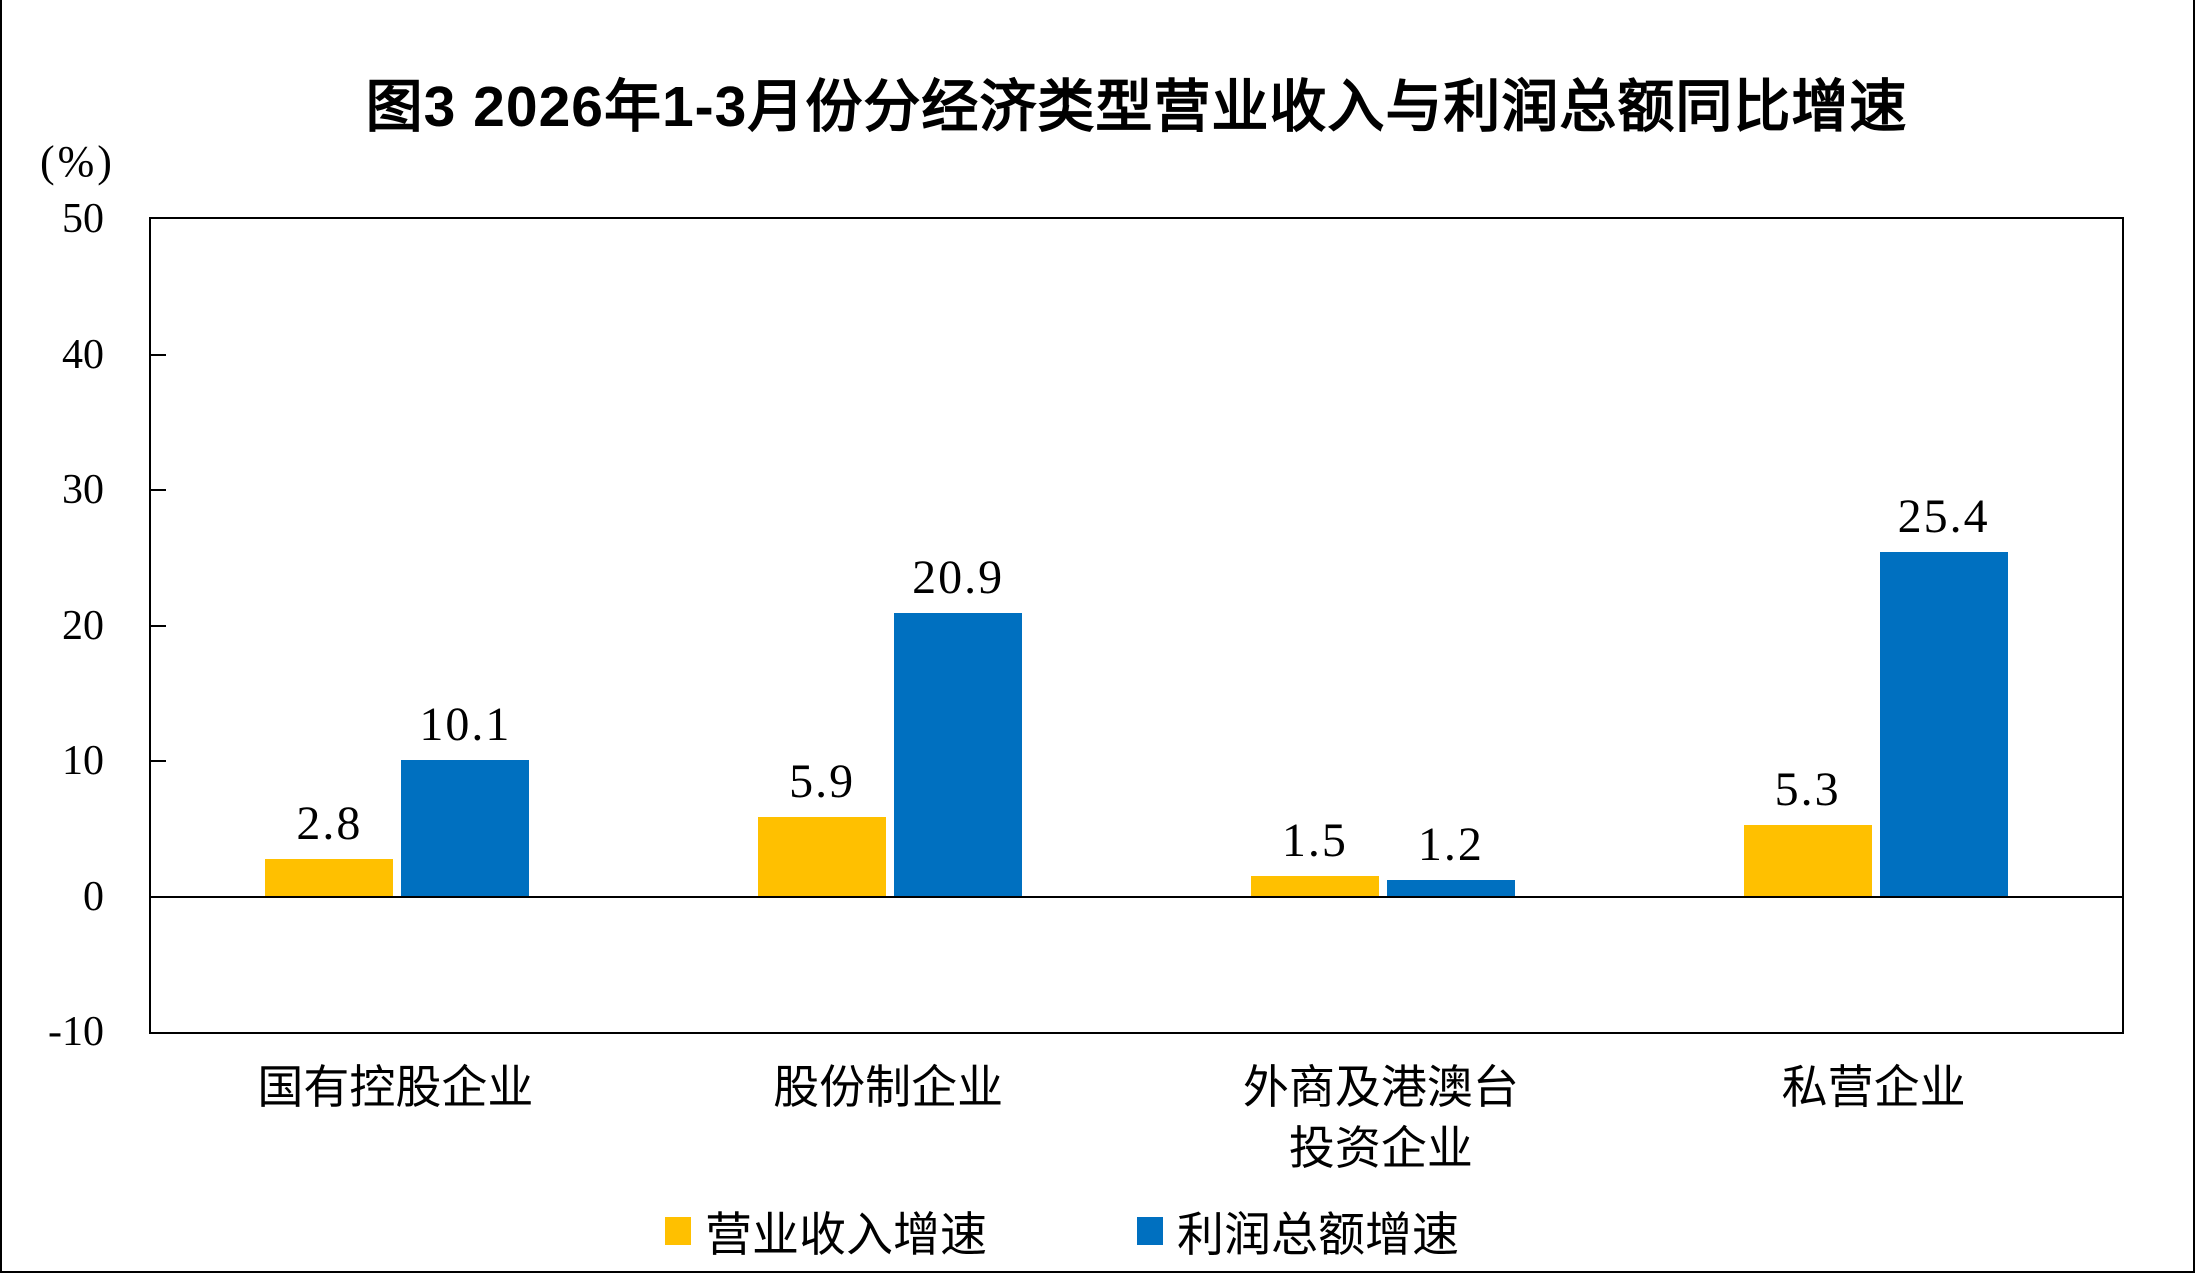 Image resolution: width=2195 pixels, height=1273 pixels. Describe the element at coordinates (395, 1087) in the screenshot. I see `category-label: 国有控股企业` at that location.